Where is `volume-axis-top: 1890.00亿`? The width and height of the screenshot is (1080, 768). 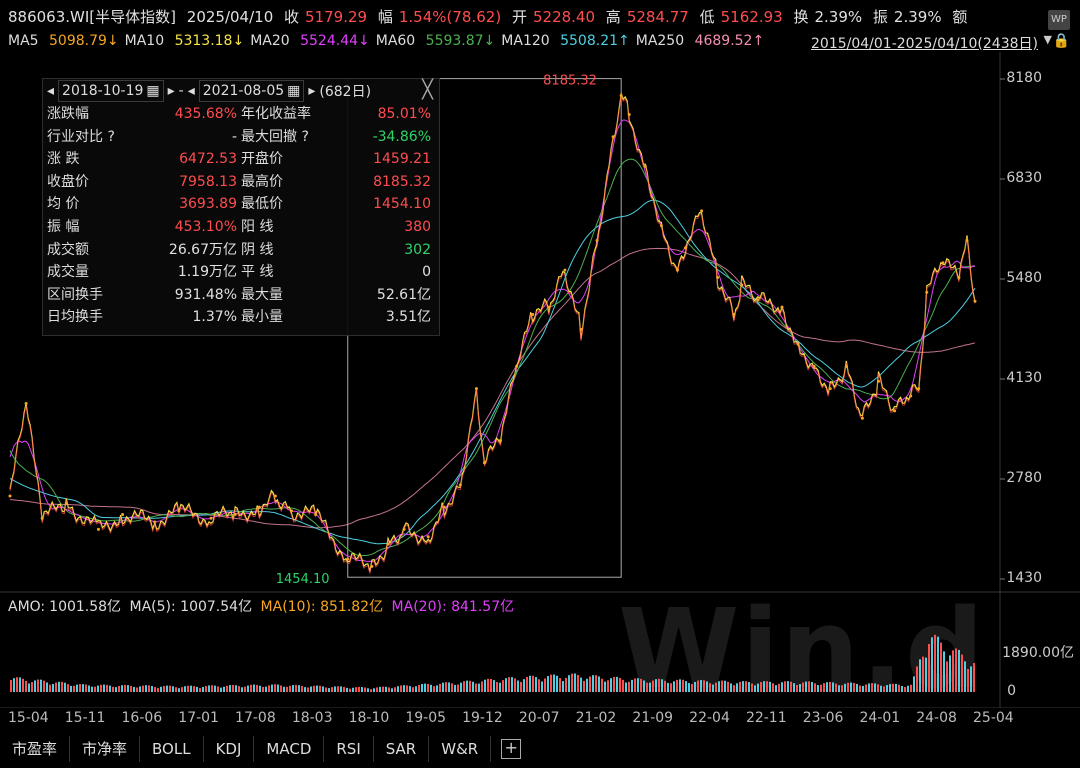 volume-axis-top: 1890.00亿 is located at coordinates (1038, 653).